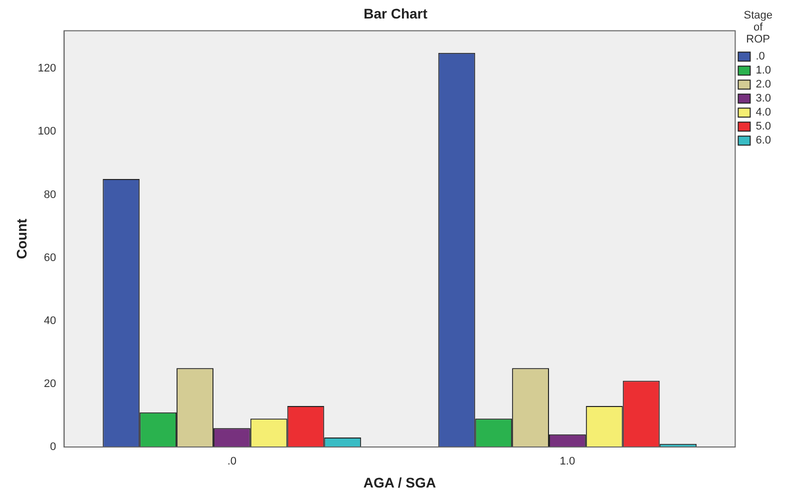 Image resolution: width=785 pixels, height=500 pixels. What do you see at coordinates (760, 56) in the screenshot?
I see `legend-label: .0` at bounding box center [760, 56].